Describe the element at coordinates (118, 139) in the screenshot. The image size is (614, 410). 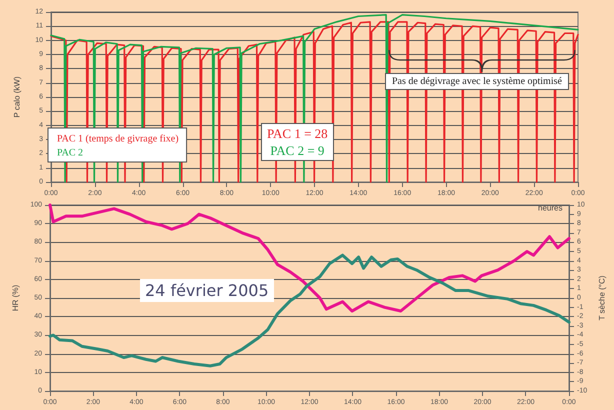
I see `series-label: PAC 1 (temps de givrage fixe)` at that location.